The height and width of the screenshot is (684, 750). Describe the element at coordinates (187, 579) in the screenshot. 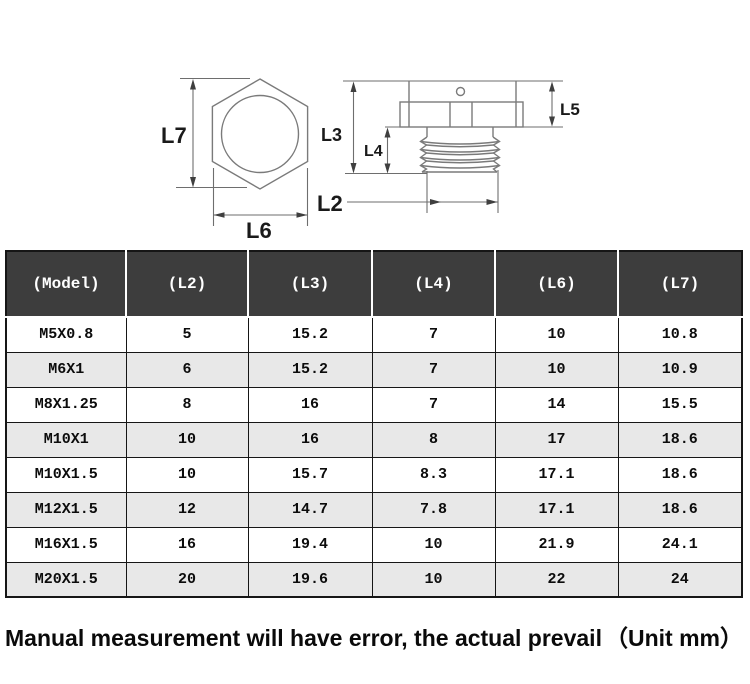

I see `value-cell: 20` at that location.